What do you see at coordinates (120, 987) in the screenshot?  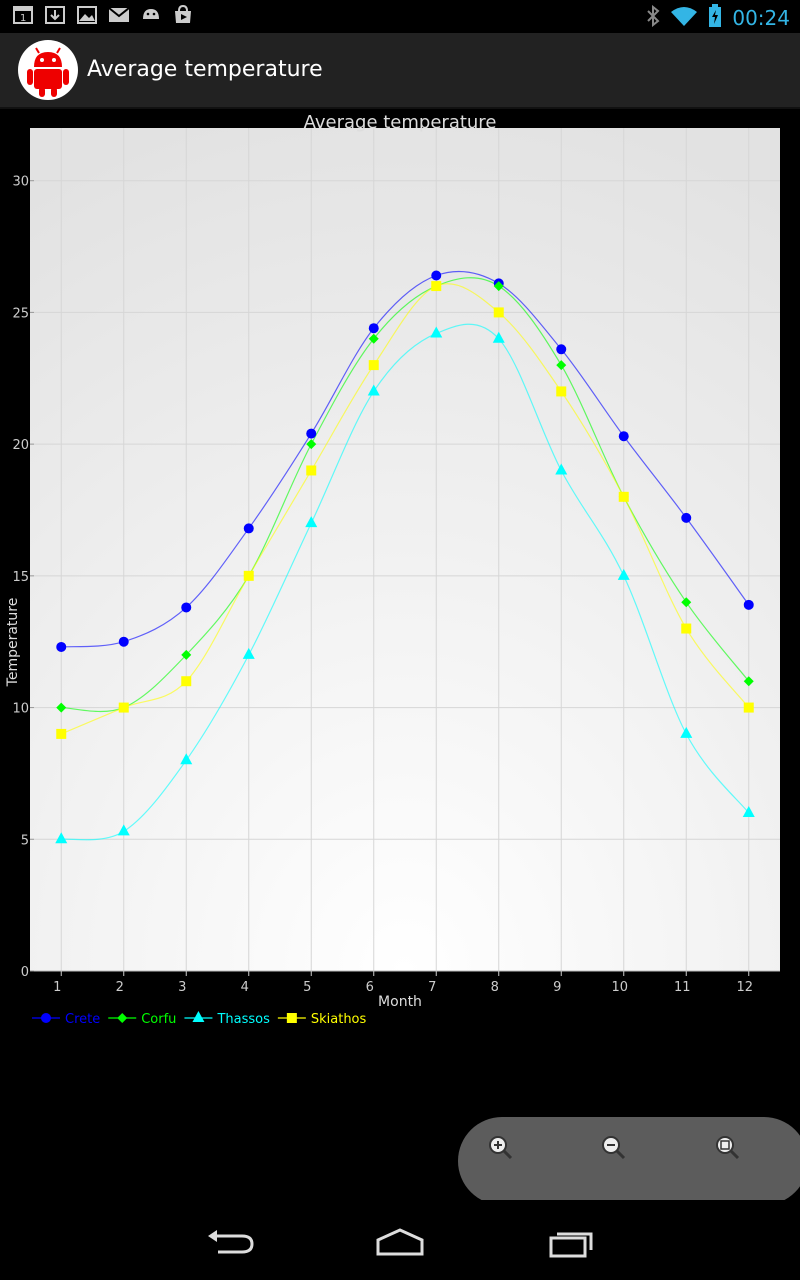 I see `x-tick-label: 2` at bounding box center [120, 987].